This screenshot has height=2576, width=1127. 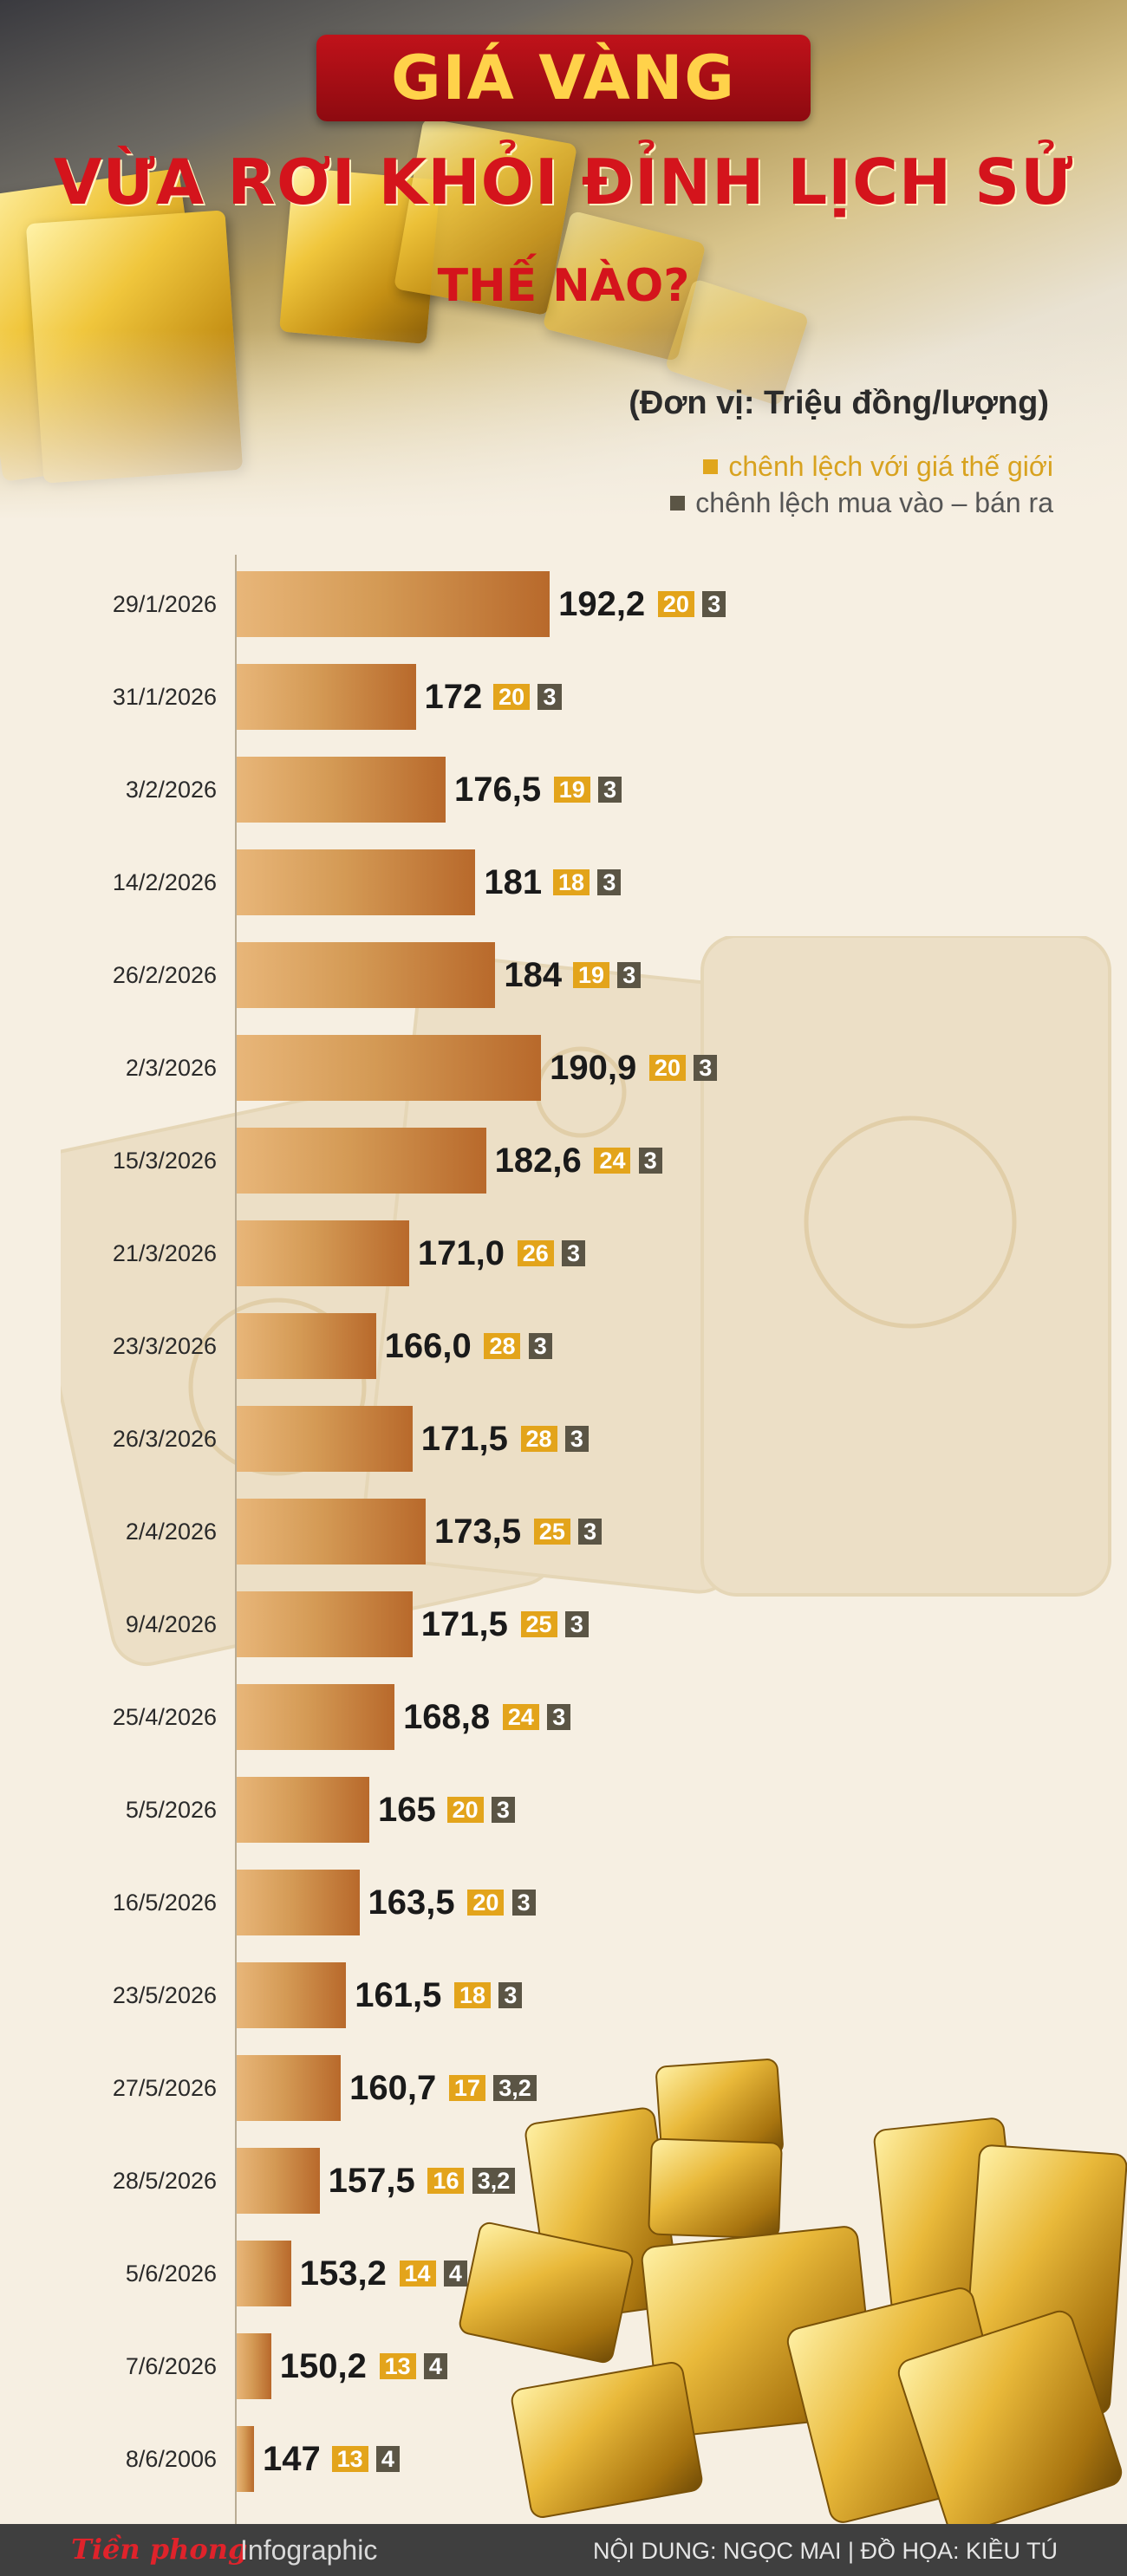 What do you see at coordinates (171, 2366) in the screenshot?
I see `bar-date-label: 7/6/2026` at bounding box center [171, 2366].